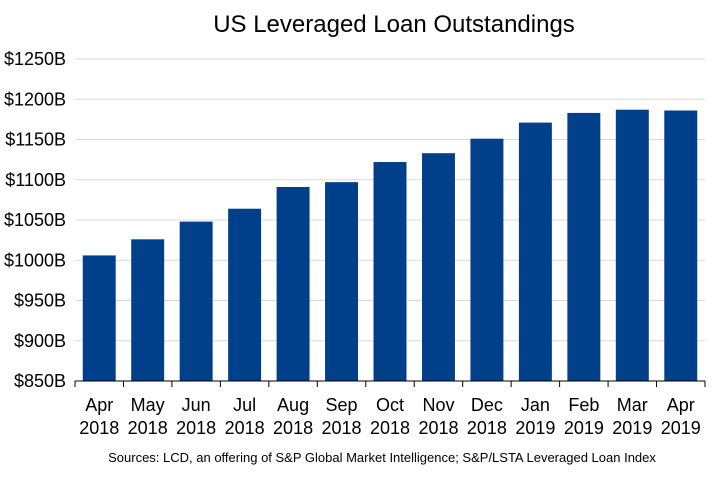  What do you see at coordinates (535, 405) in the screenshot?
I see `x-tick-label-month: Jan` at bounding box center [535, 405].